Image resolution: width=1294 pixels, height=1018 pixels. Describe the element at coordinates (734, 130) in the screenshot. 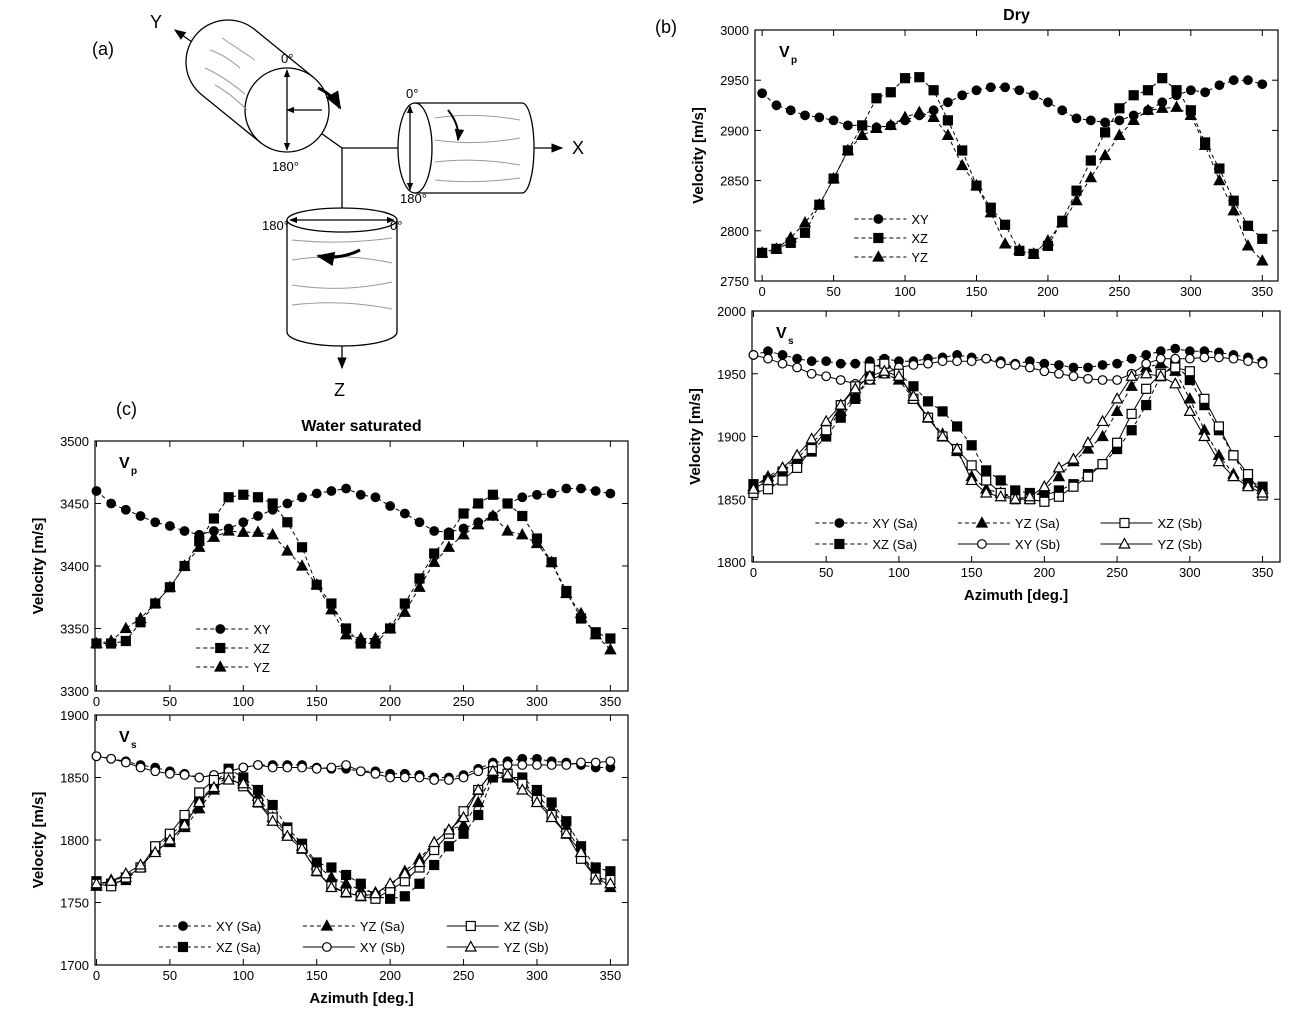

I see `y-tick-label: 2900` at that location.